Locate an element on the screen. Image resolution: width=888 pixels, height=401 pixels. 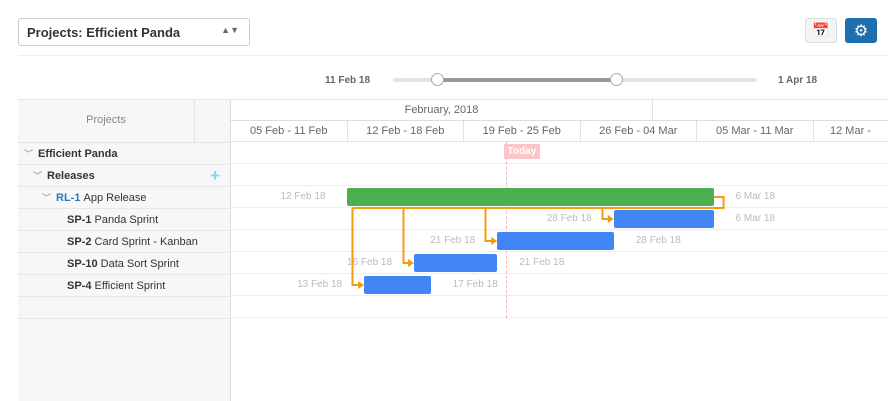
tree-label: Panda Sprint is located at coordinates (126, 219).